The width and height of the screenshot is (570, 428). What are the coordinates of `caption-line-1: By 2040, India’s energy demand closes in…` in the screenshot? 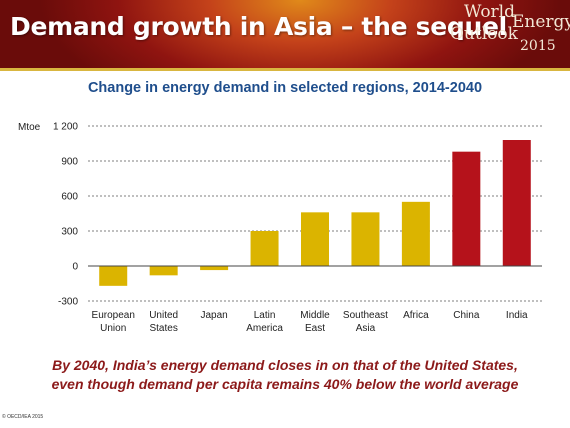 It's located at (285, 365).